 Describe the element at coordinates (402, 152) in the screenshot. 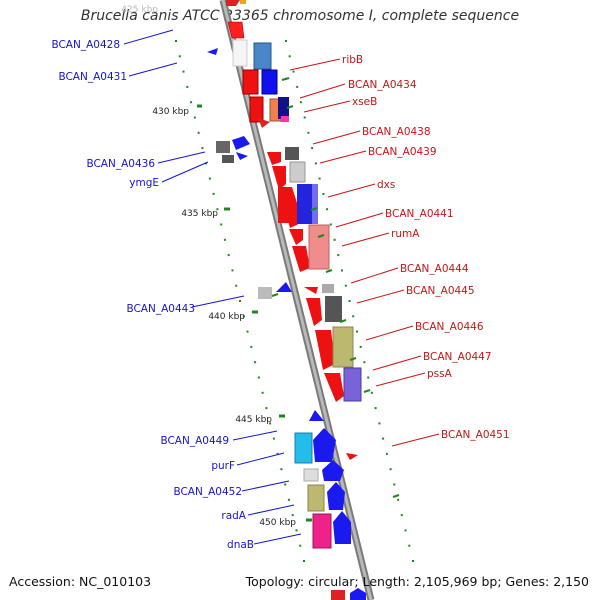

I see `gene-label: BCAN_A0439` at that location.